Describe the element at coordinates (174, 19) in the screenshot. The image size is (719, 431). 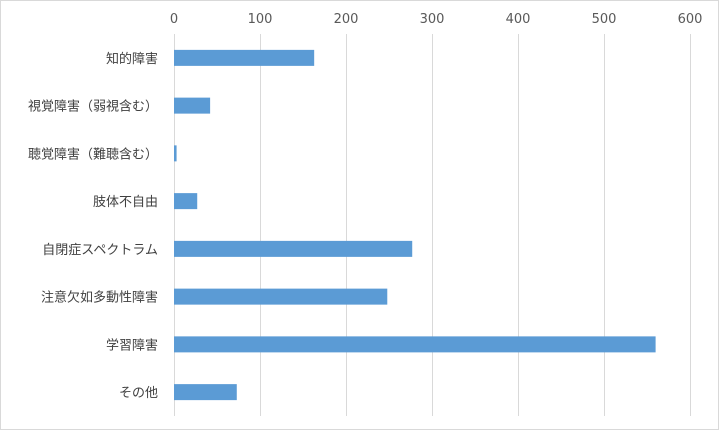
I see `x-tick-label: 0` at that location.